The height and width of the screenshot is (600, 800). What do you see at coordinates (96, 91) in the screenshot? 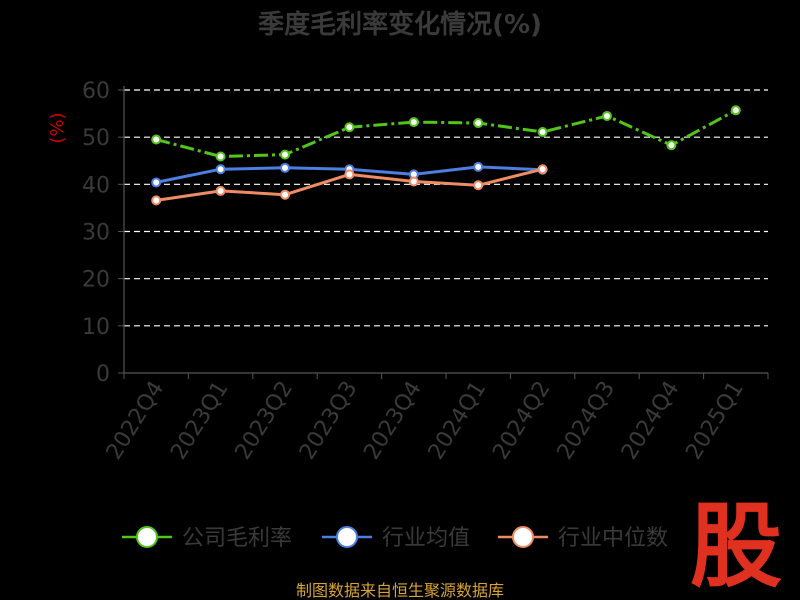
I see `y-tick-label: 60` at bounding box center [96, 91].